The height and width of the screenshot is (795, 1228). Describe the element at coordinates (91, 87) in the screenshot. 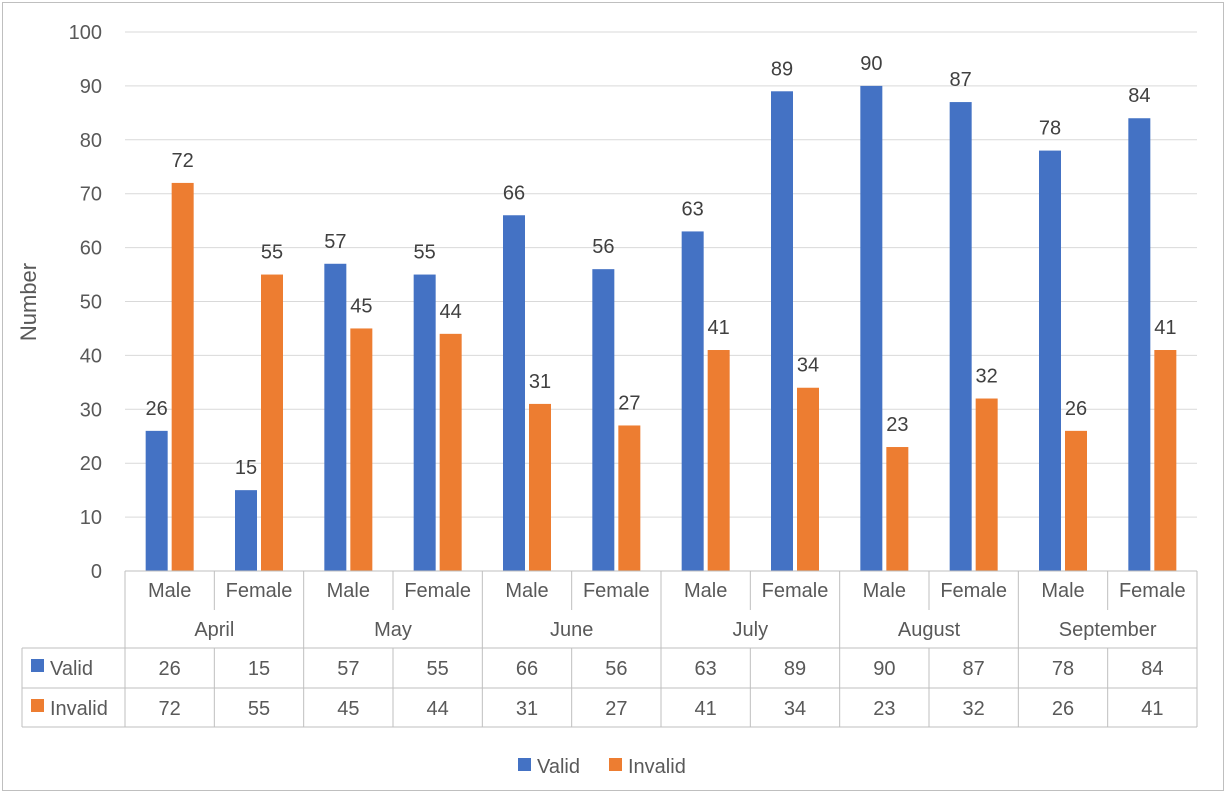

I see `y-tick-label: 90` at that location.